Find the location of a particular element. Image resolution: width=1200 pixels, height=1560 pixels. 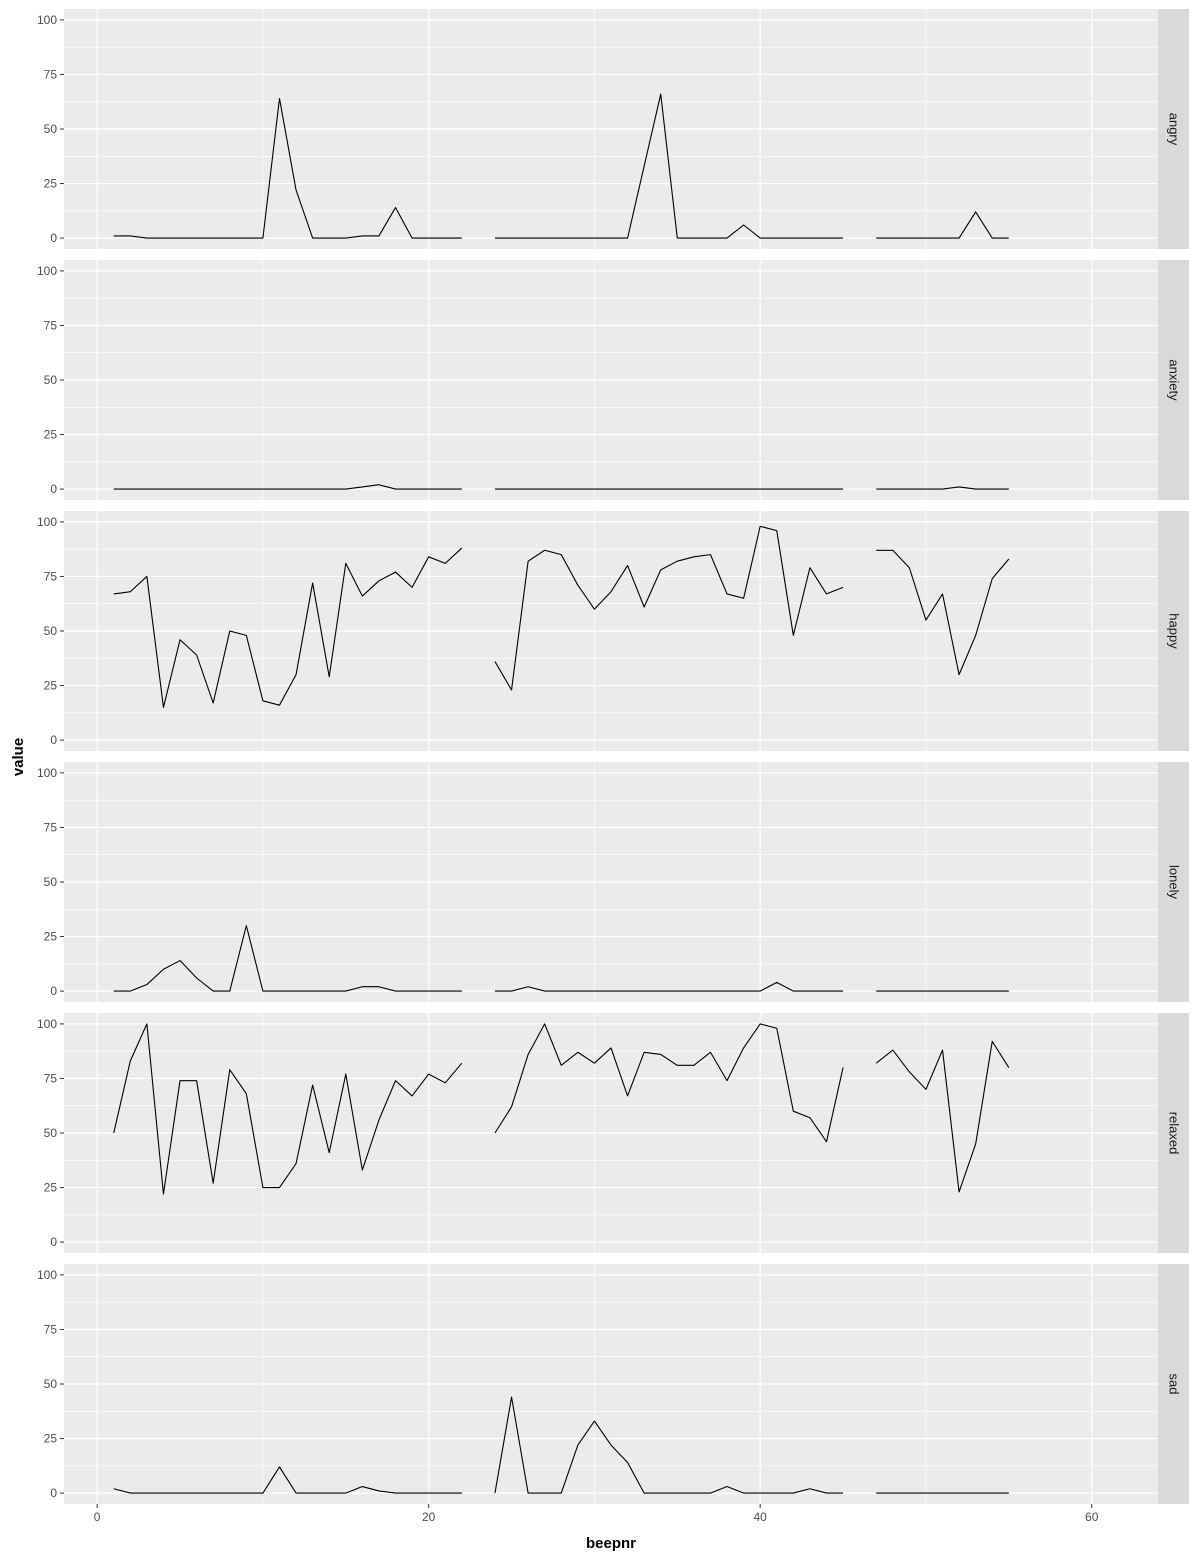

facet-panel-angry: 0 25 50 75 100 angry is located at coordinates (613, 129).